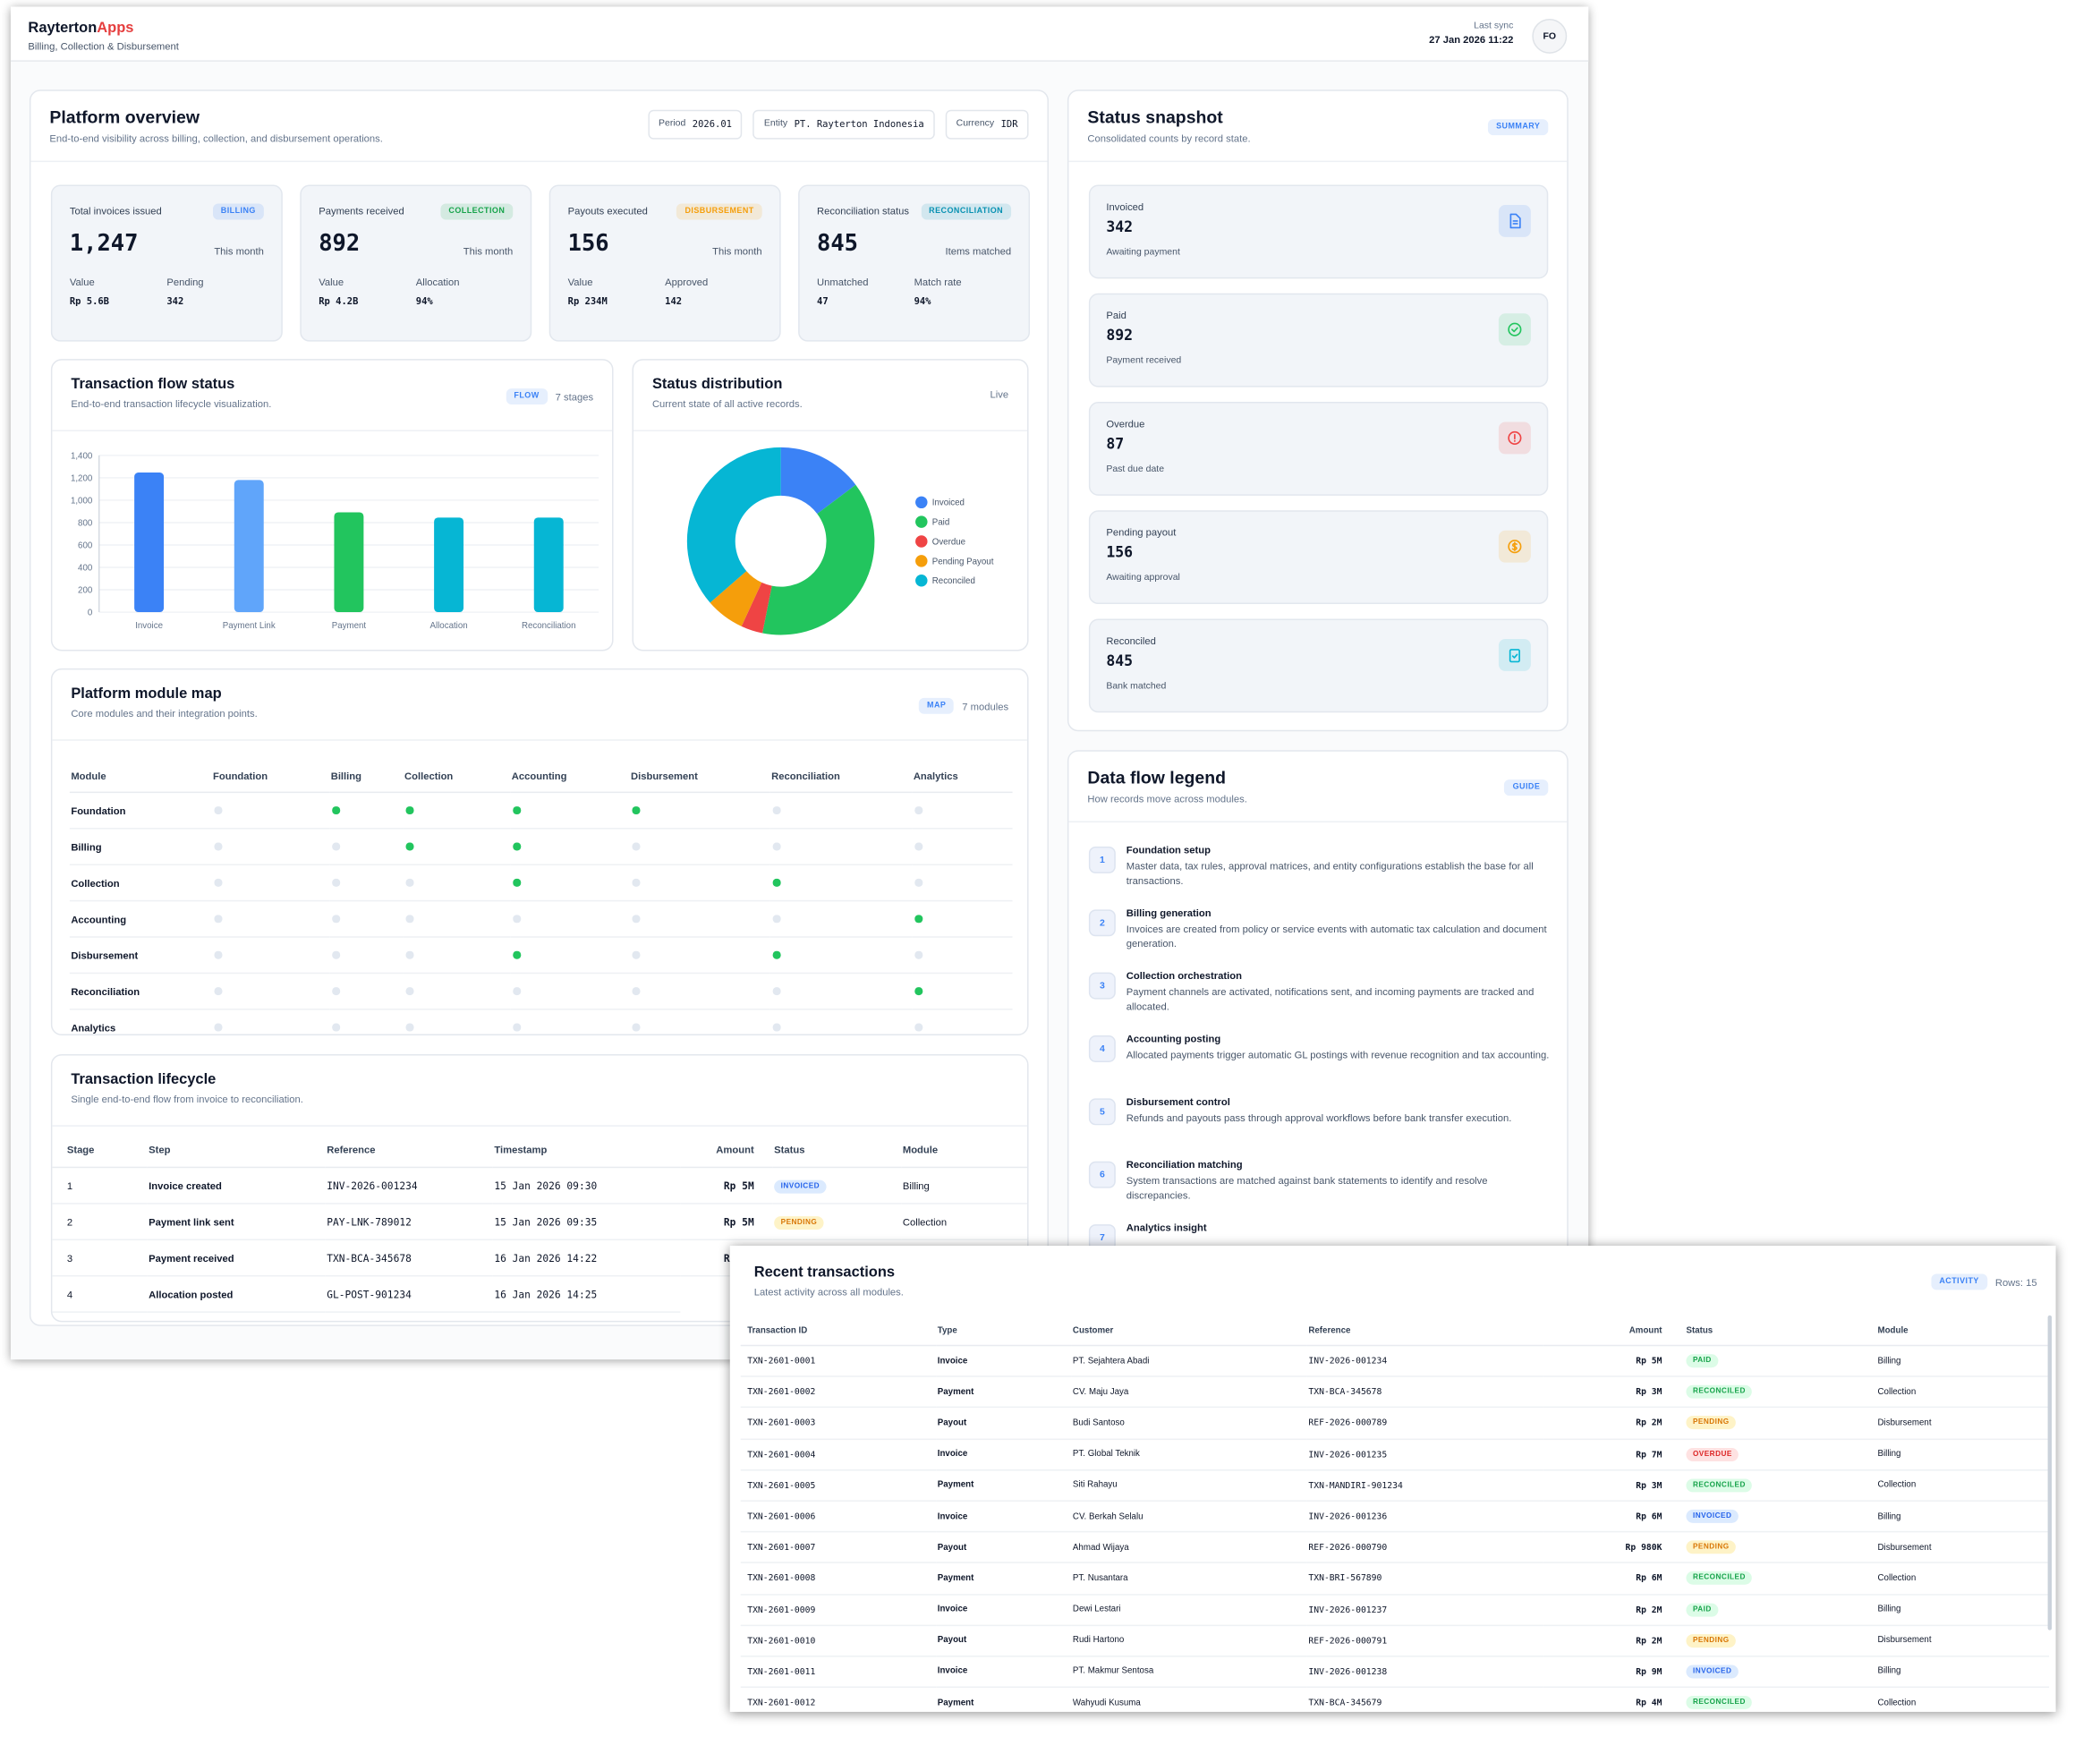 The width and height of the screenshot is (2100, 1737). I want to click on kpi-value: 1,247, so click(104, 244).